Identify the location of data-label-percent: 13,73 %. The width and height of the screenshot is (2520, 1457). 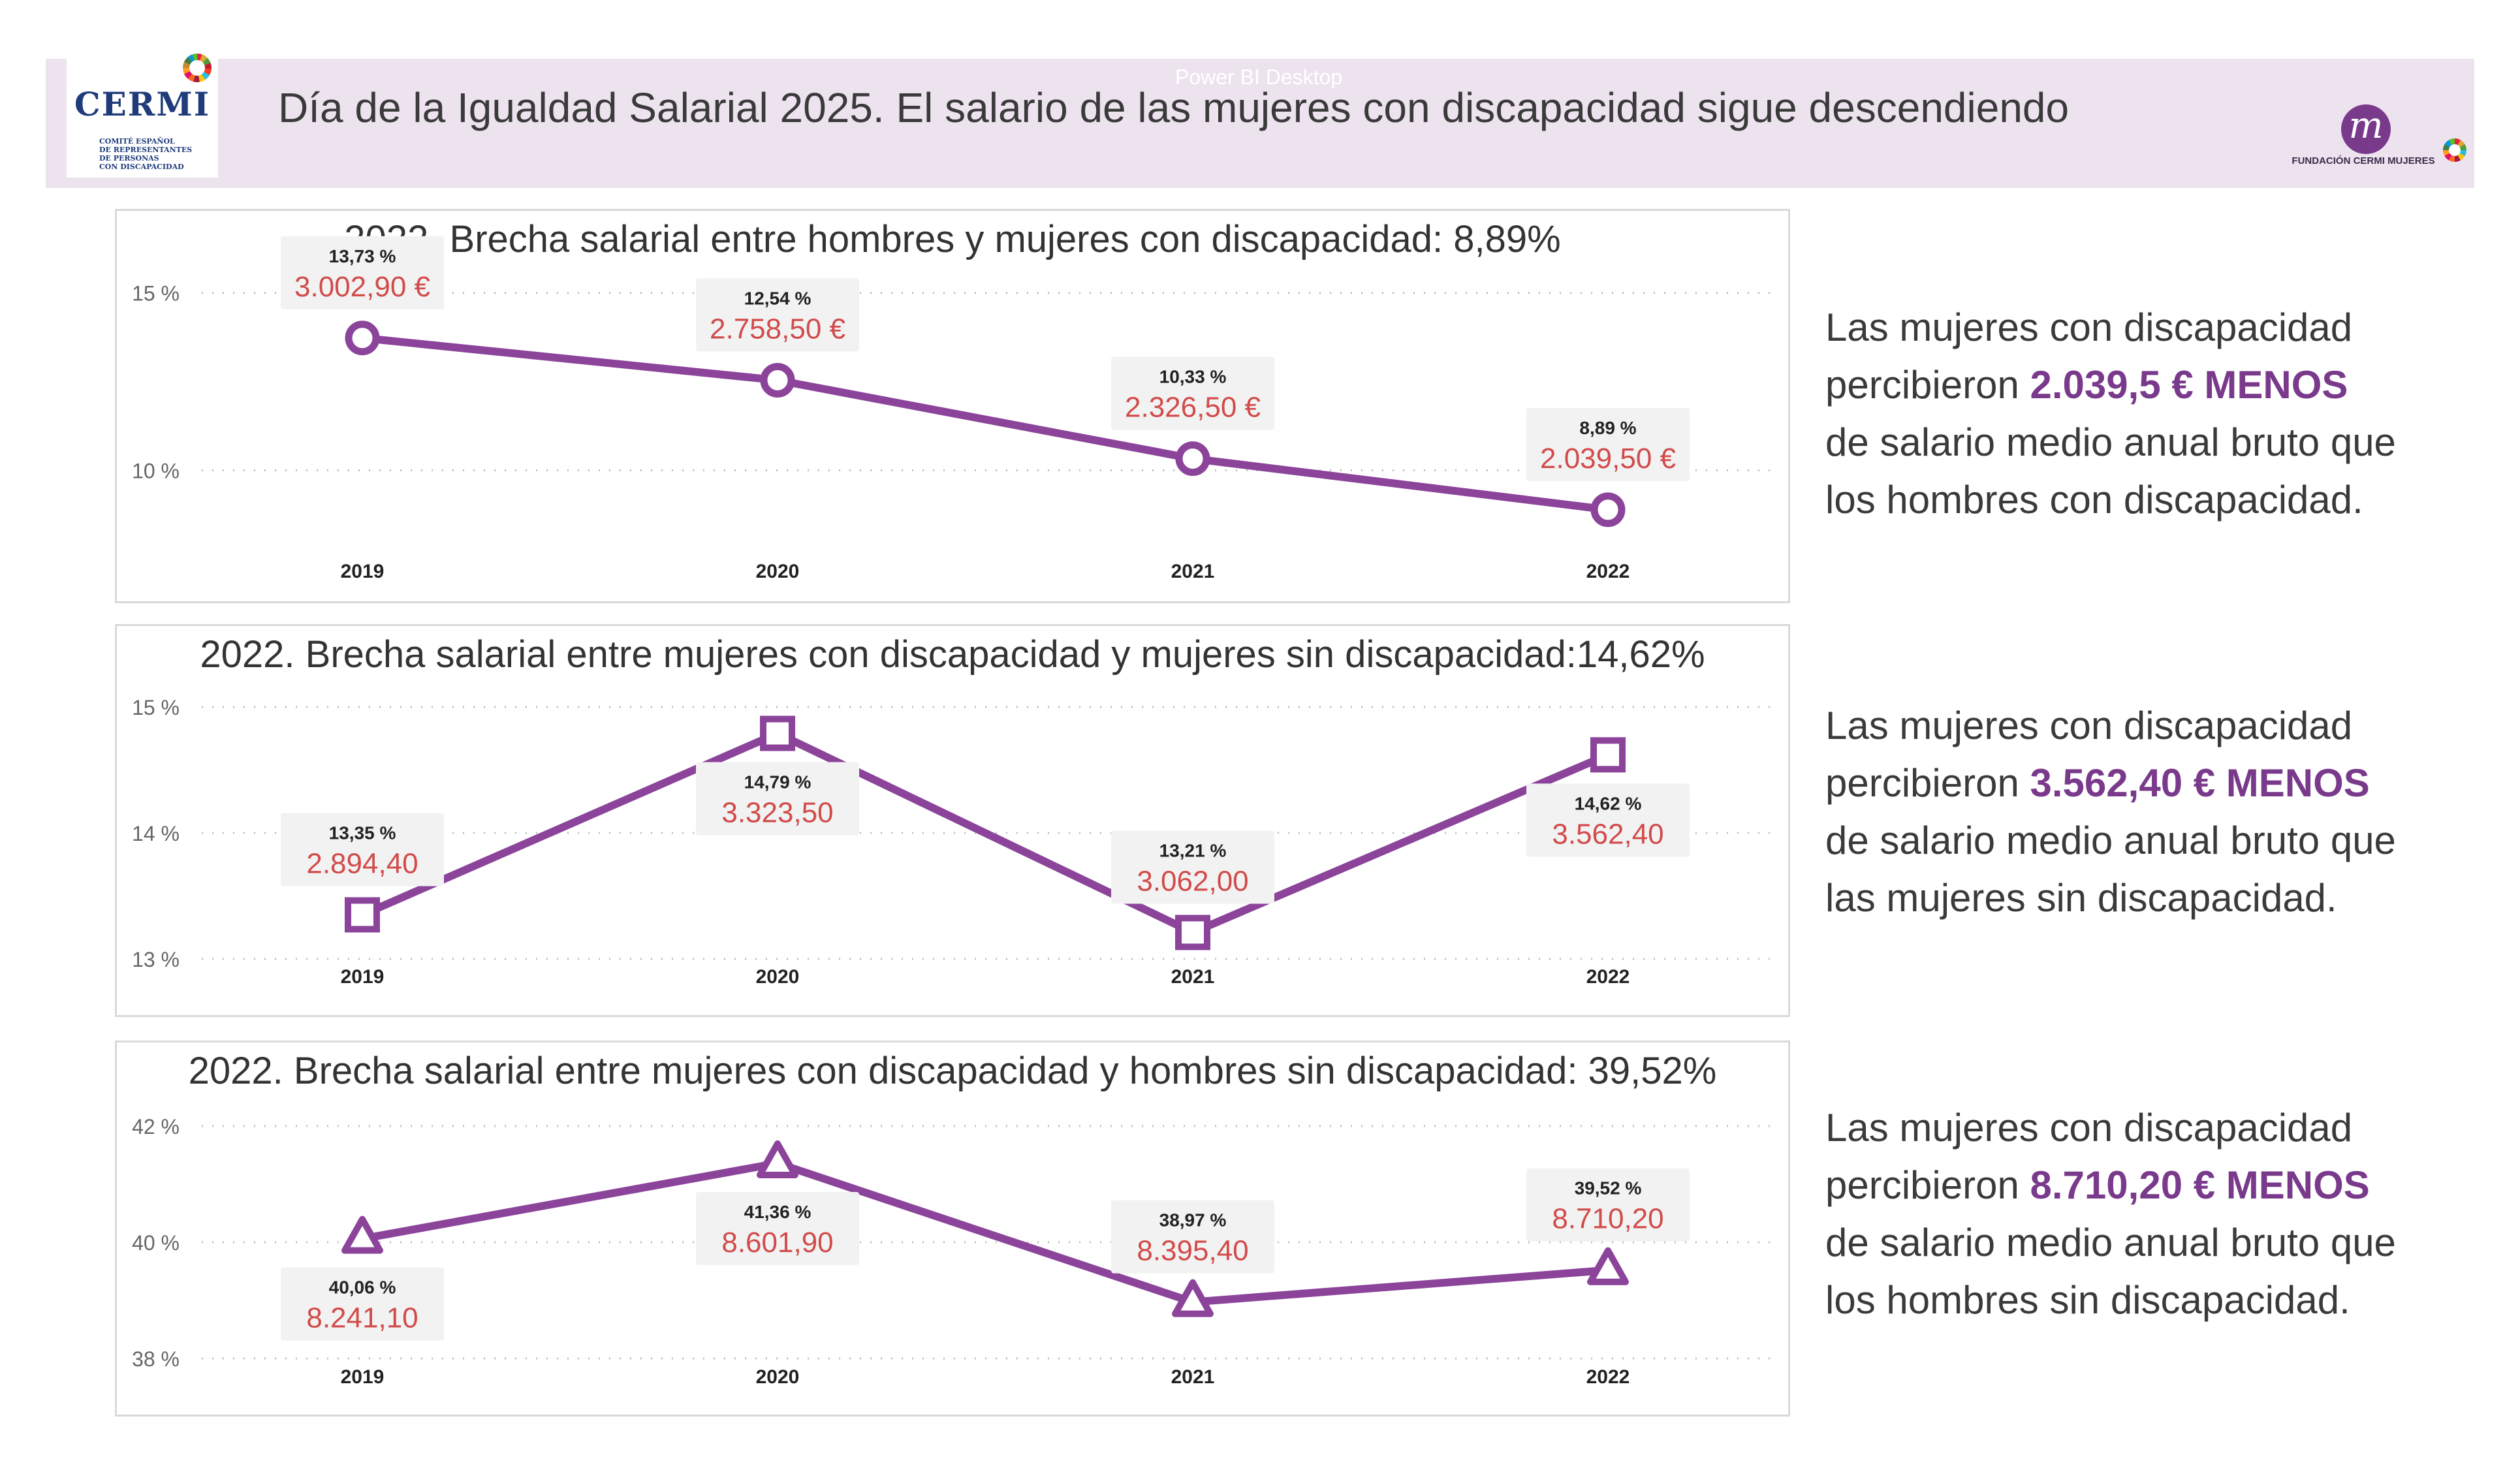
(362, 256).